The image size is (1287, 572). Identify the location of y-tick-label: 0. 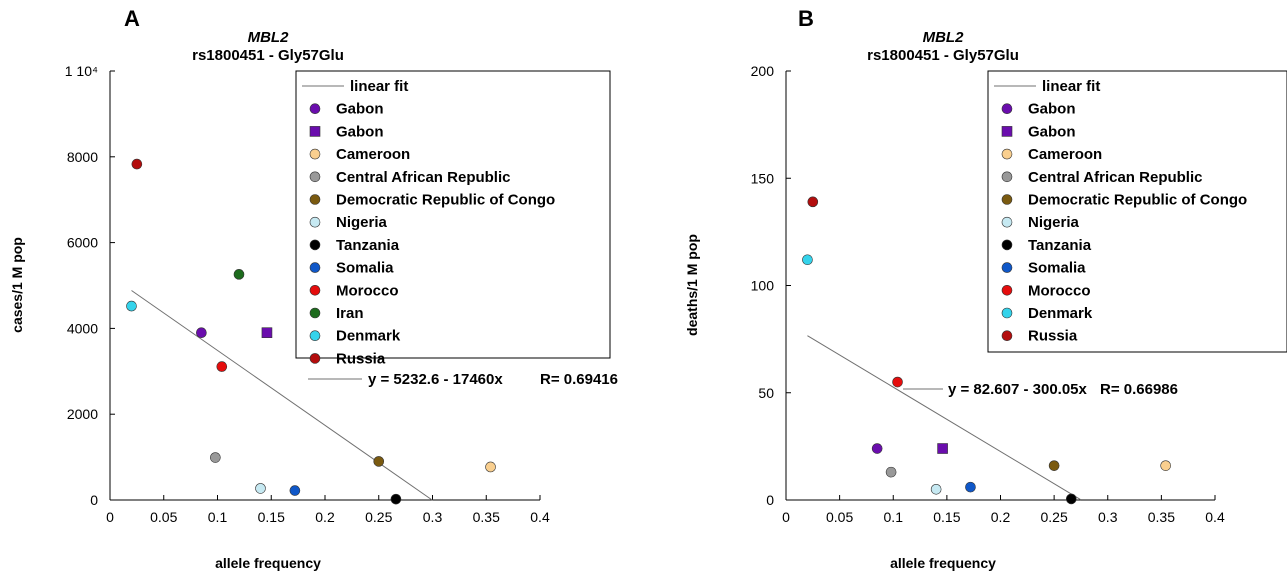
(770, 500).